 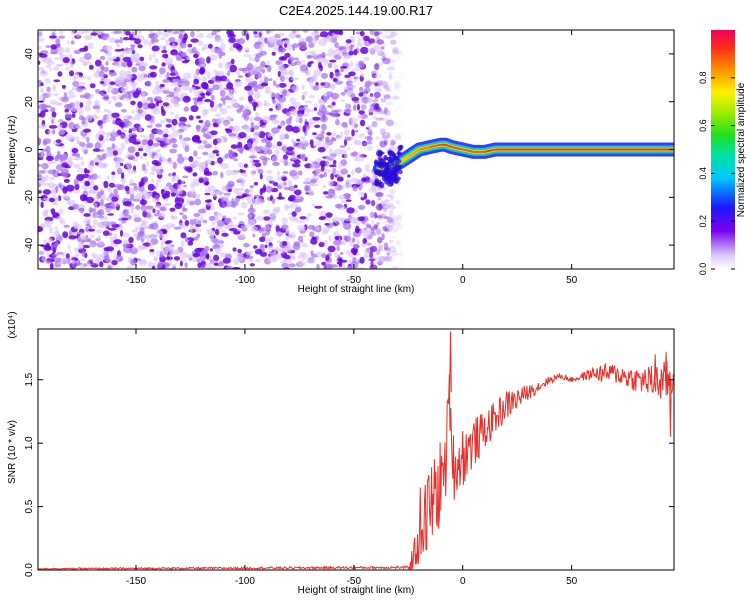 What do you see at coordinates (703, 269) in the screenshot?
I see `colorbar-tick-label: 0.0` at bounding box center [703, 269].